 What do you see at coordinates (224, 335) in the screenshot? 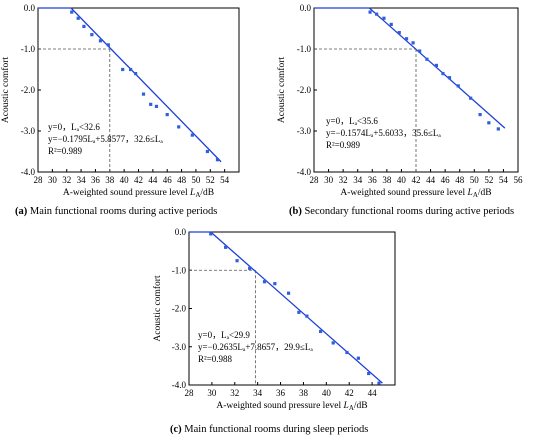
I see `equation-line: y=0，Lₐ<29.9` at bounding box center [224, 335].